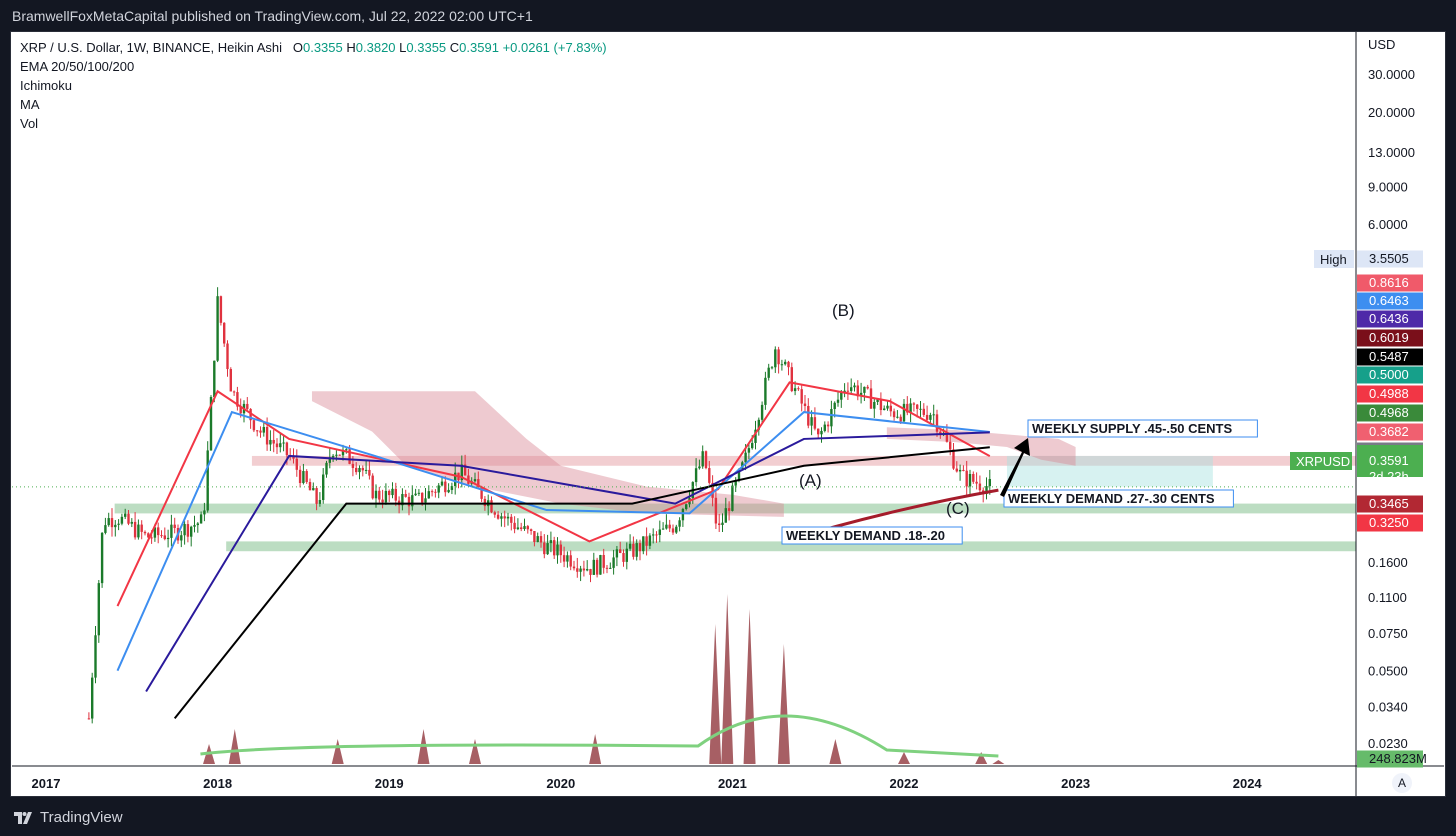  Describe the element at coordinates (958, 508) in the screenshot. I see `wave-c-label: (C)` at that location.